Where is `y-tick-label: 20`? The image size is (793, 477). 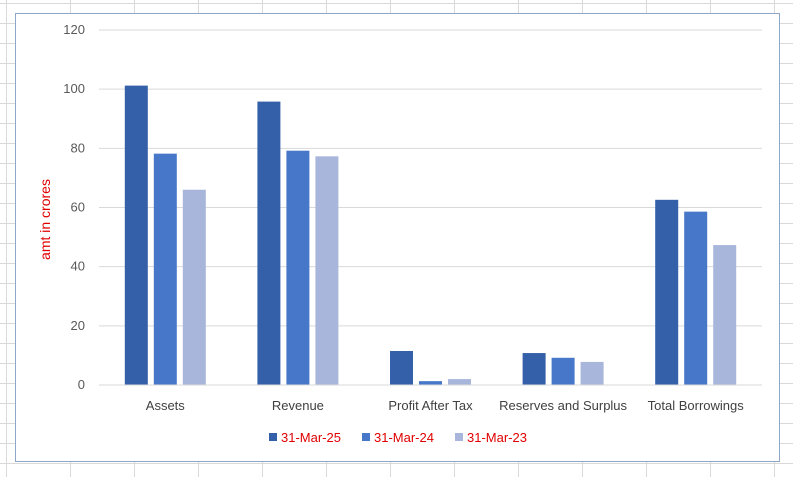 y-tick-label: 20 is located at coordinates (78, 325).